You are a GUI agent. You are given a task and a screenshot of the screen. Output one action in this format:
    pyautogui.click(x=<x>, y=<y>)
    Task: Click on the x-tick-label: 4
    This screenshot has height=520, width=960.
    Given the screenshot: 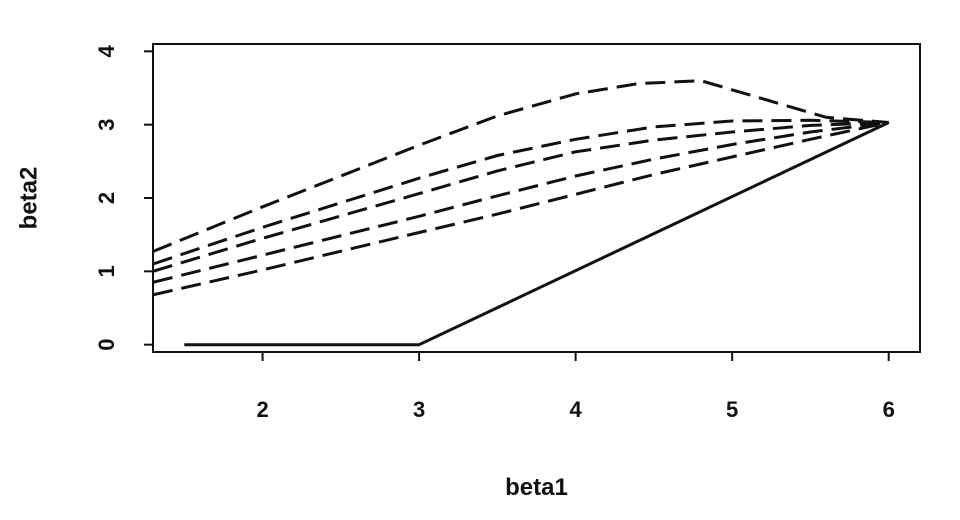 What is the action you would take?
    pyautogui.click(x=576, y=409)
    